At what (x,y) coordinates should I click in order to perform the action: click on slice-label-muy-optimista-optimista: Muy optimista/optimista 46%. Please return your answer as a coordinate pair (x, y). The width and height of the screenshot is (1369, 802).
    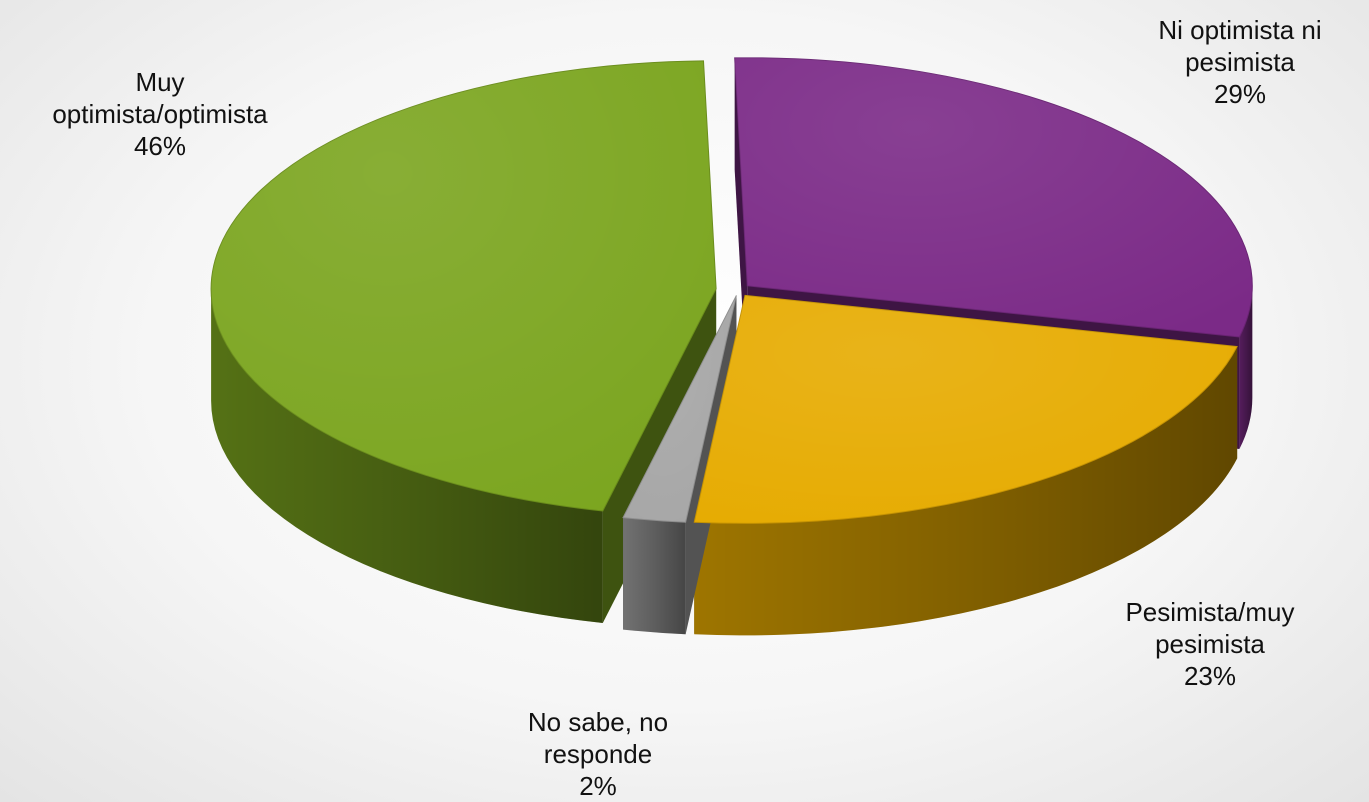
    Looking at the image, I should click on (160, 114).